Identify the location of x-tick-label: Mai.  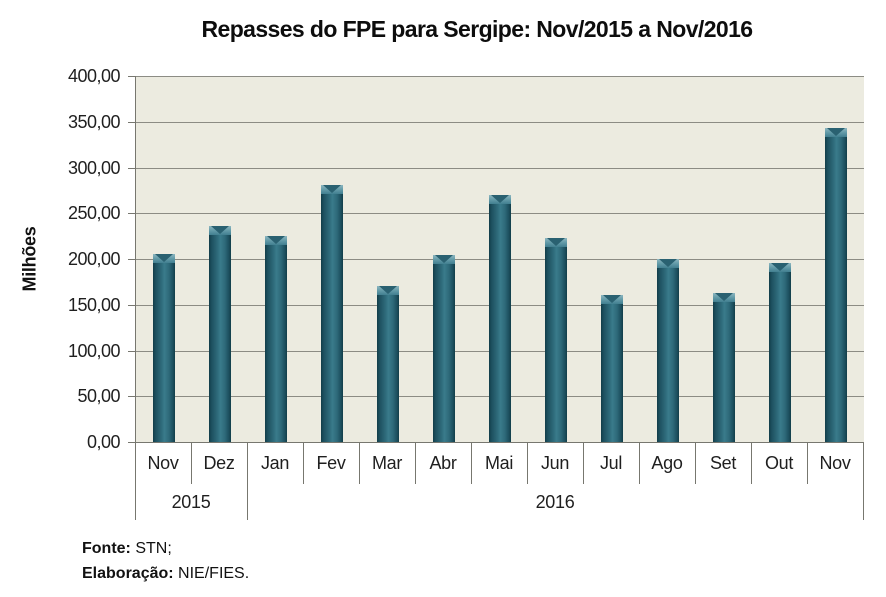
(499, 462).